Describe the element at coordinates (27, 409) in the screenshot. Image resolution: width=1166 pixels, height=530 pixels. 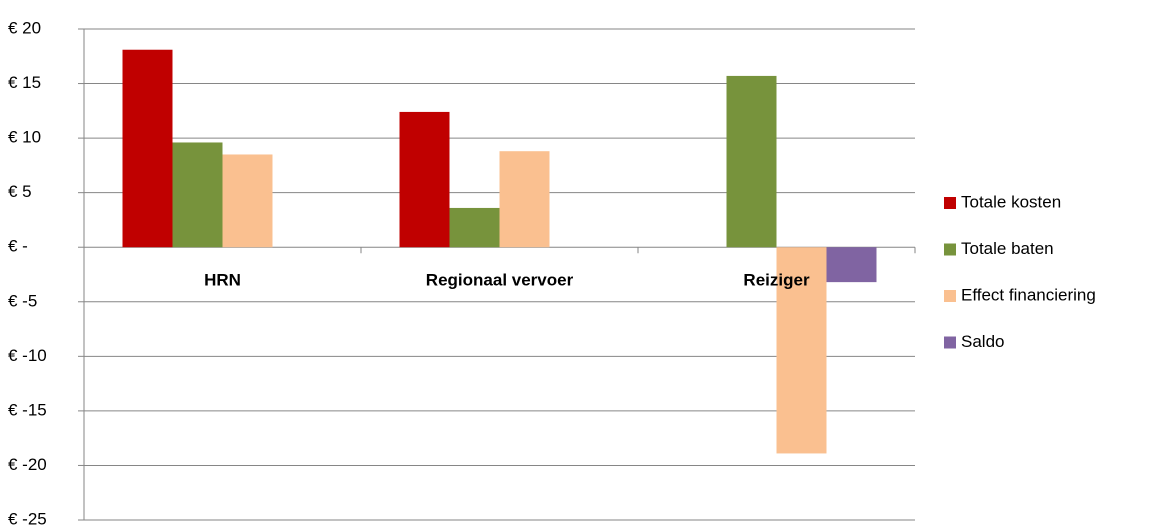
I see `y-tick-label: € -15` at that location.